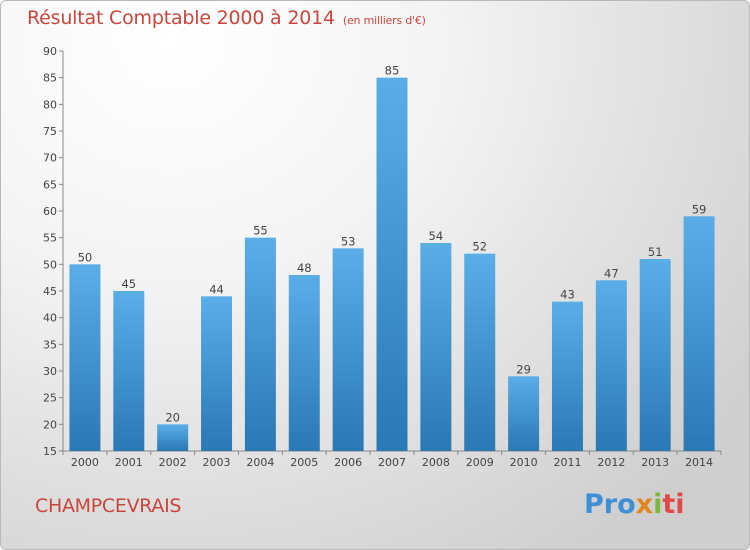 The height and width of the screenshot is (550, 750). Describe the element at coordinates (50, 424) in the screenshot. I see `y-tick-label: 20` at that location.